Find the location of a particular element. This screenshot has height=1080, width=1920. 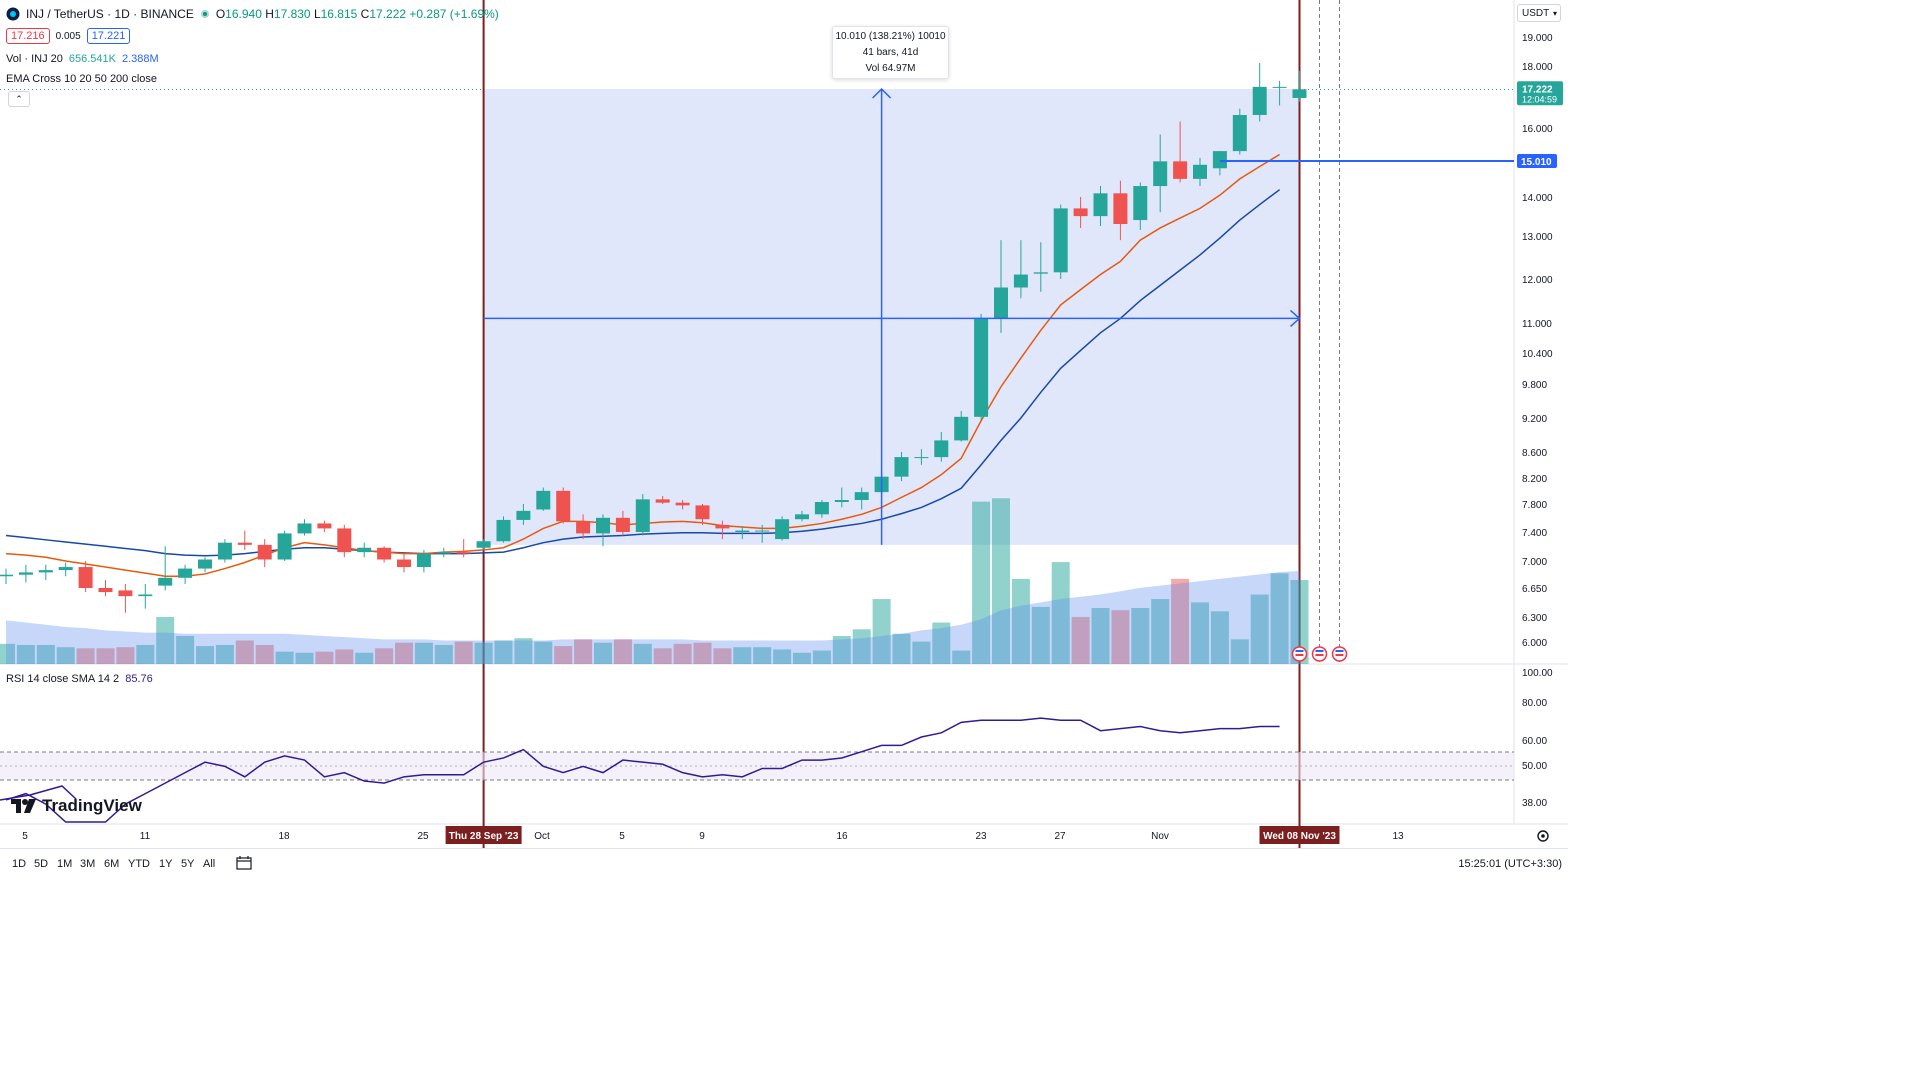

timeframe-ytd-button: YTD is located at coordinates (139, 864).